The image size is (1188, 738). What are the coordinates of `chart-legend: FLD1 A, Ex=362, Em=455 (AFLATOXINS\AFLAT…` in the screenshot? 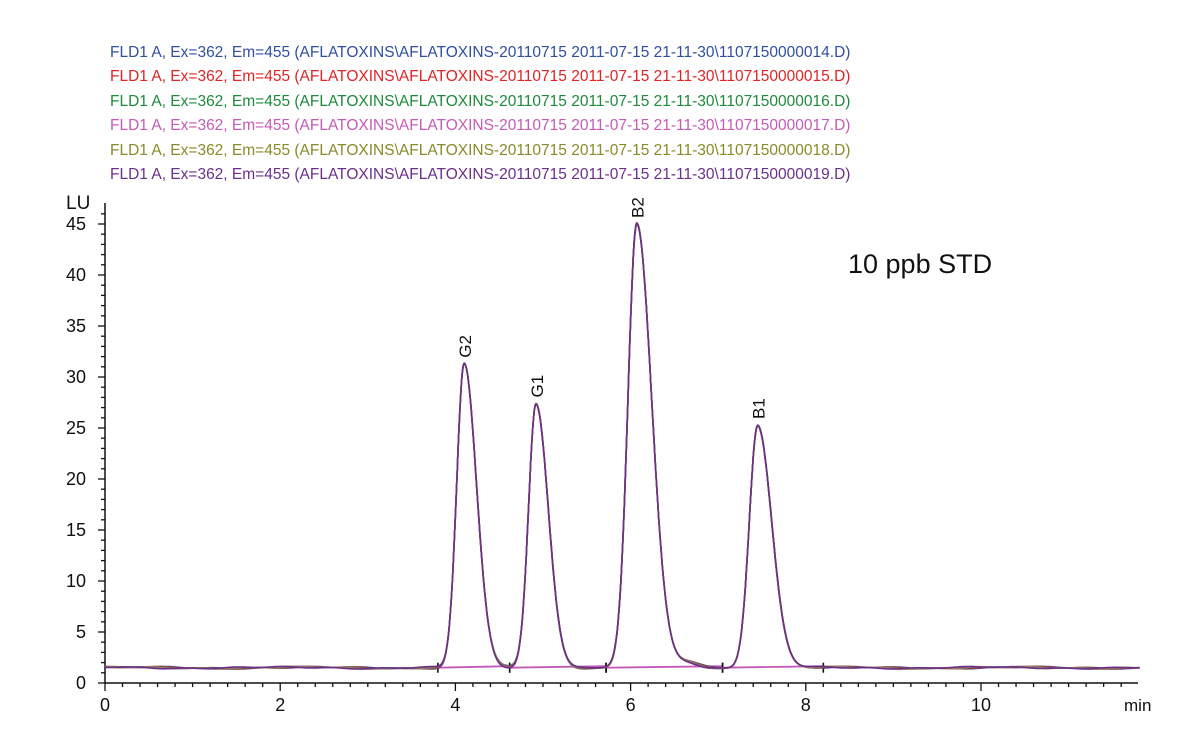 It's located at (480, 114).